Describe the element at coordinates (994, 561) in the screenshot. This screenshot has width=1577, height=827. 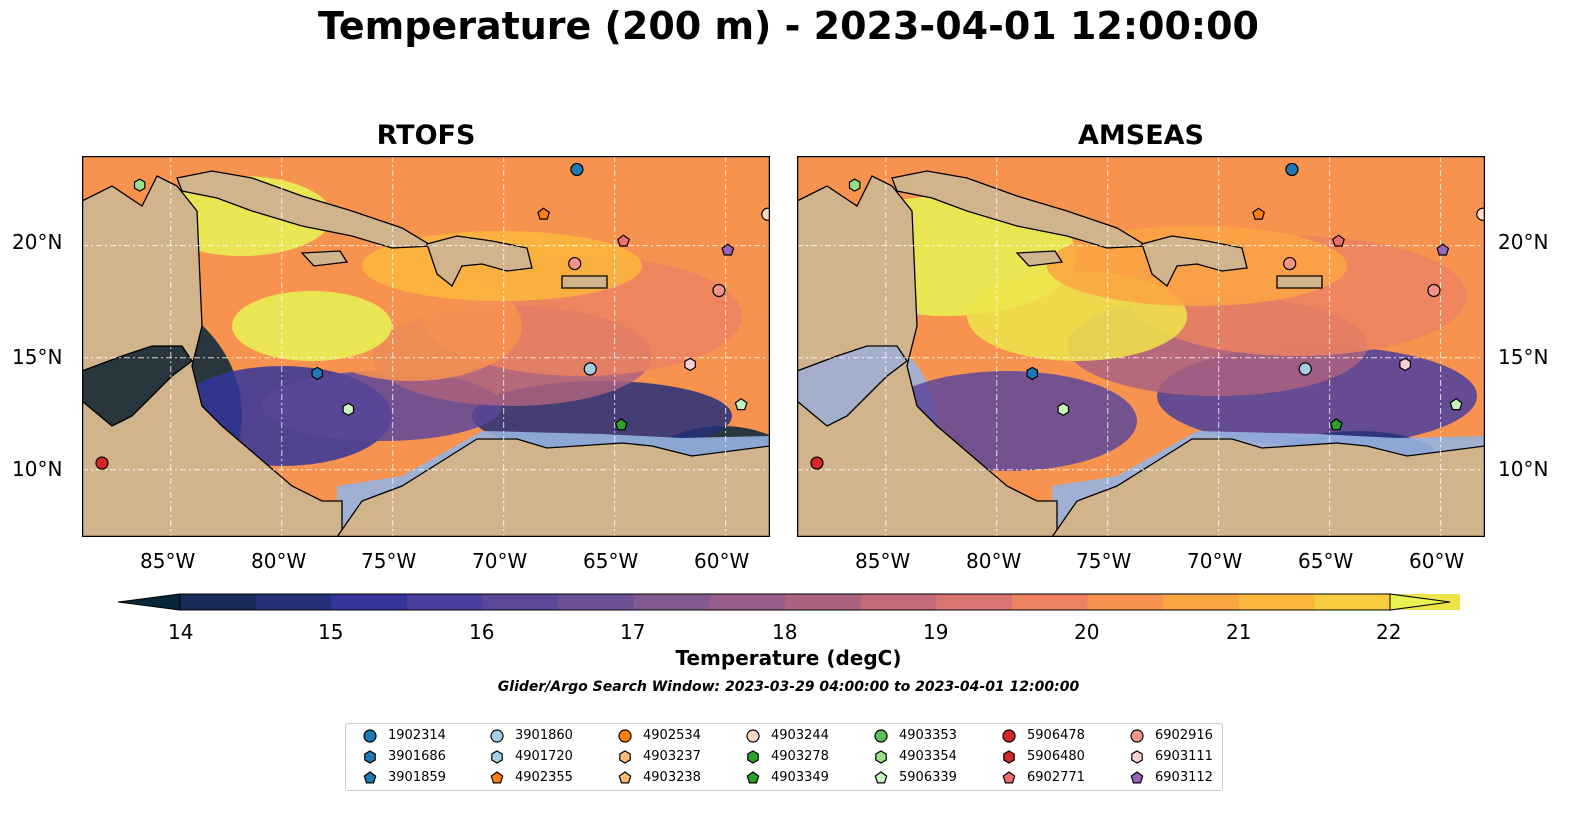
I see `lon-tick-label: 80°W` at that location.